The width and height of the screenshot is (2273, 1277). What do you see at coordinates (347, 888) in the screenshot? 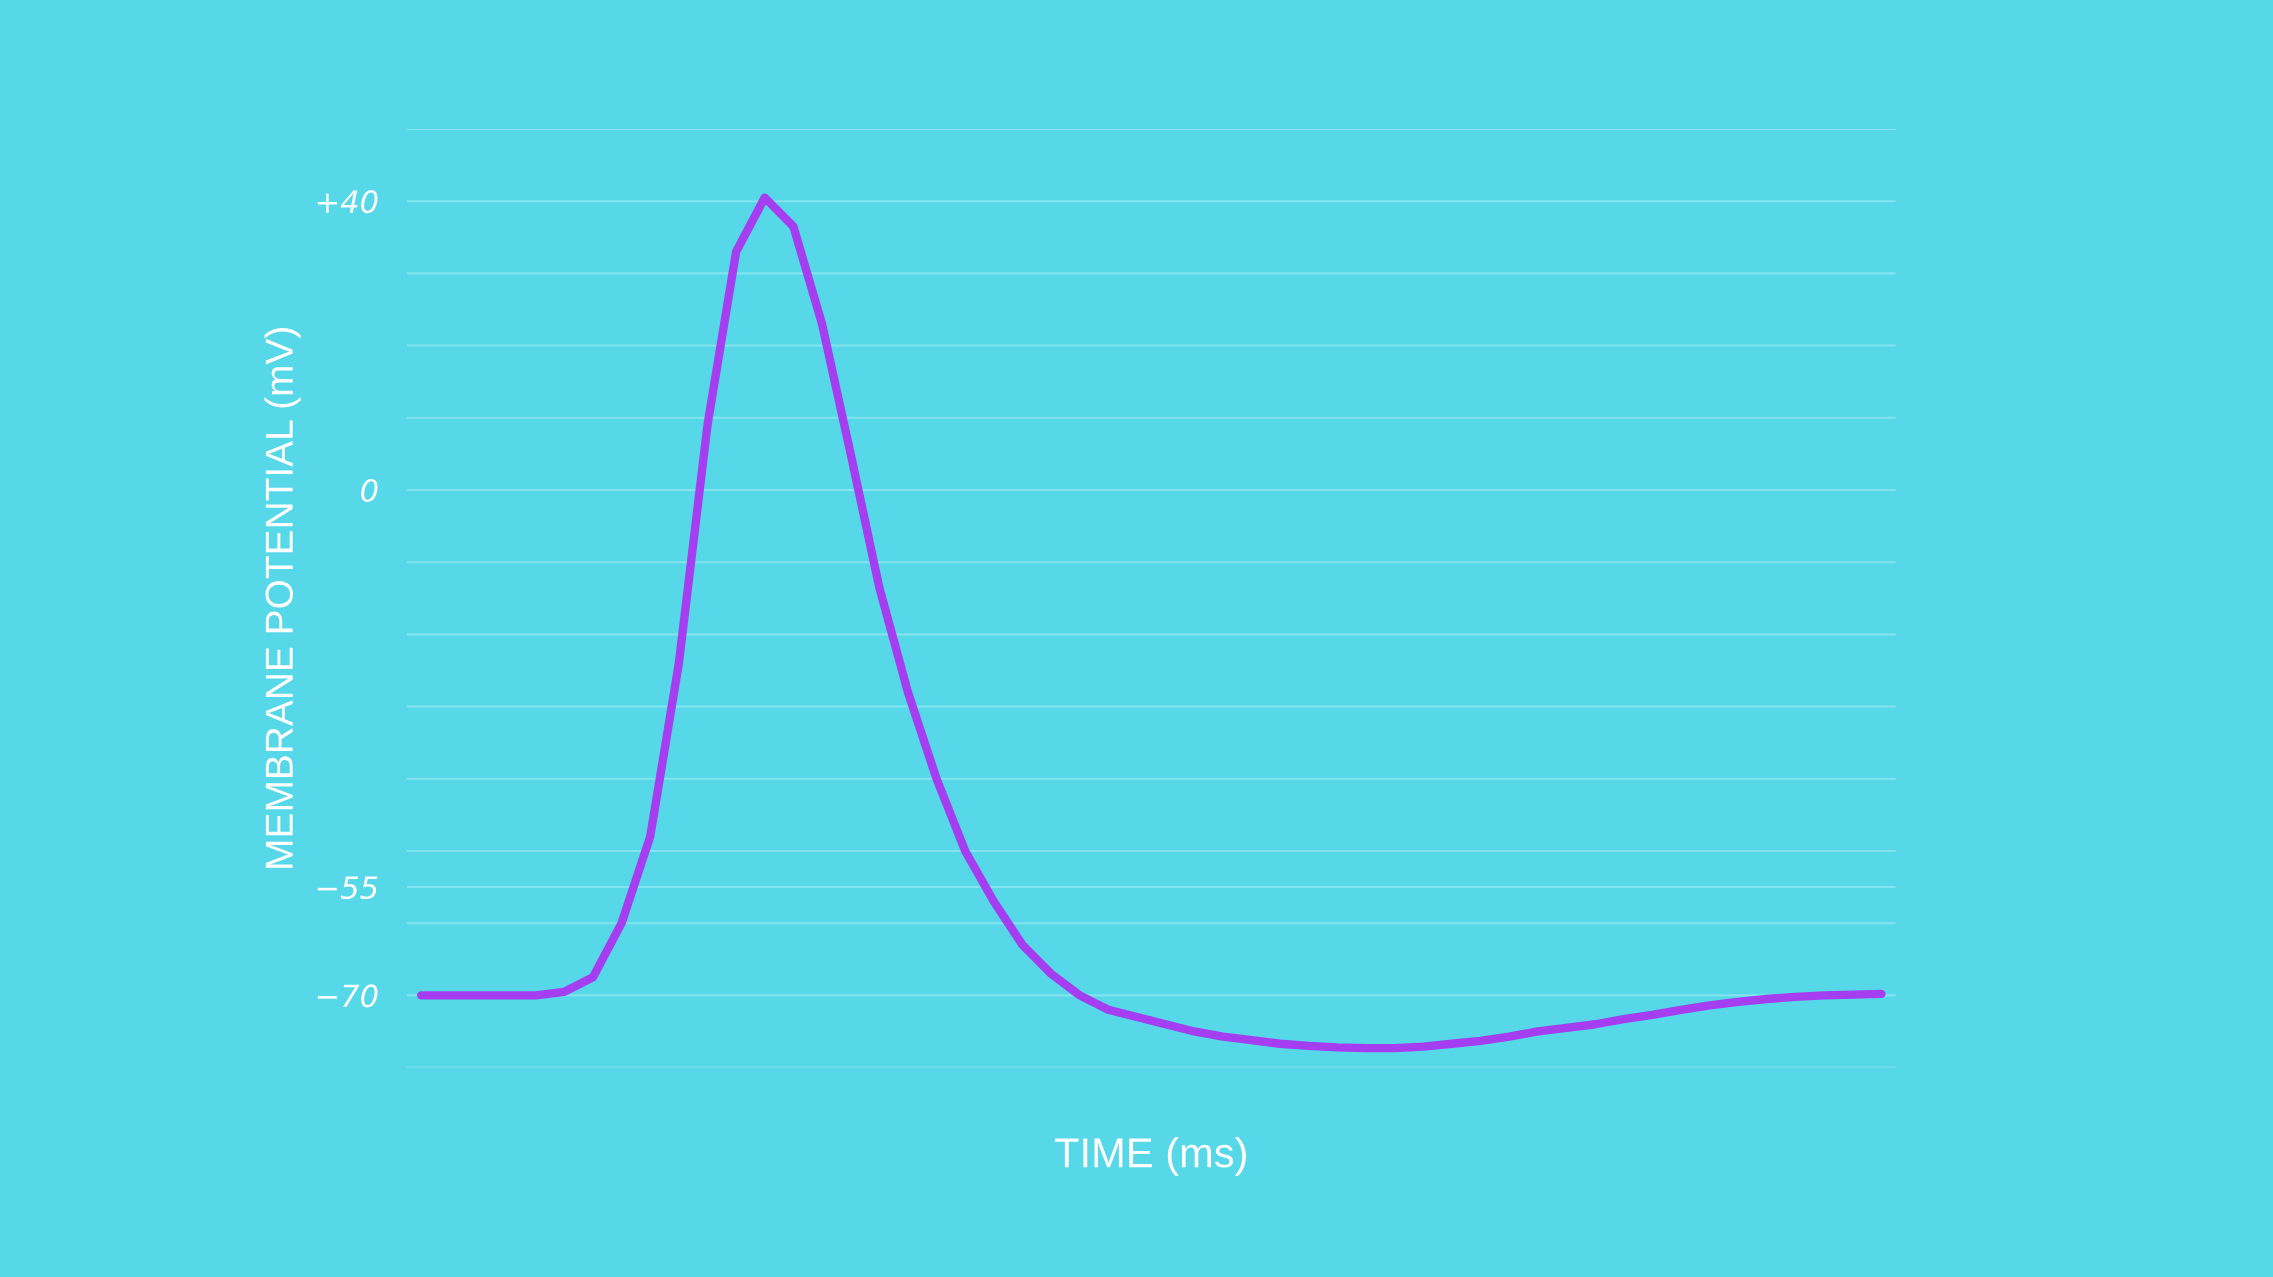
I see `y-tick-label: −55` at bounding box center [347, 888].